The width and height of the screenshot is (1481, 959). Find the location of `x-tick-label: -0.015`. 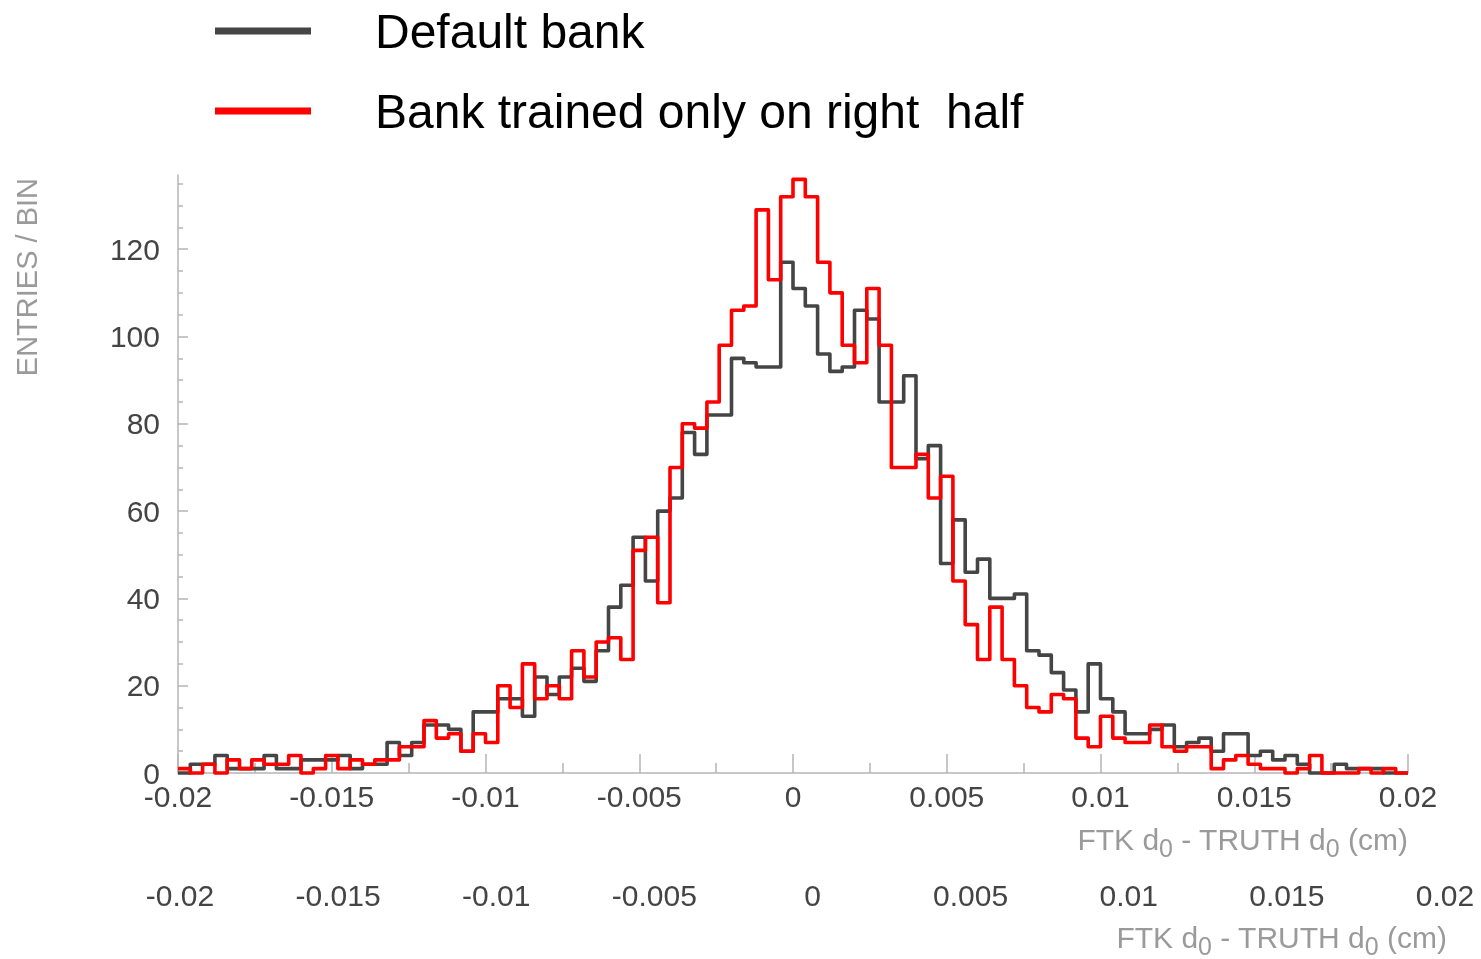

x-tick-label: -0.015 is located at coordinates (332, 796).